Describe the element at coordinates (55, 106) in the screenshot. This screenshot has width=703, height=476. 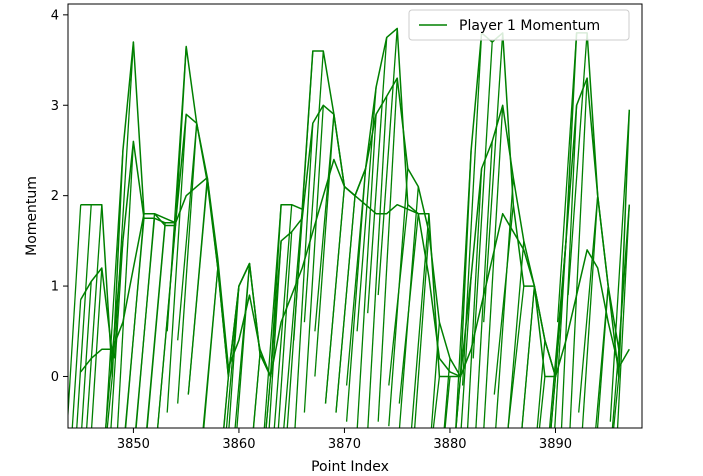
I see `y-tick-label: 3` at that location.